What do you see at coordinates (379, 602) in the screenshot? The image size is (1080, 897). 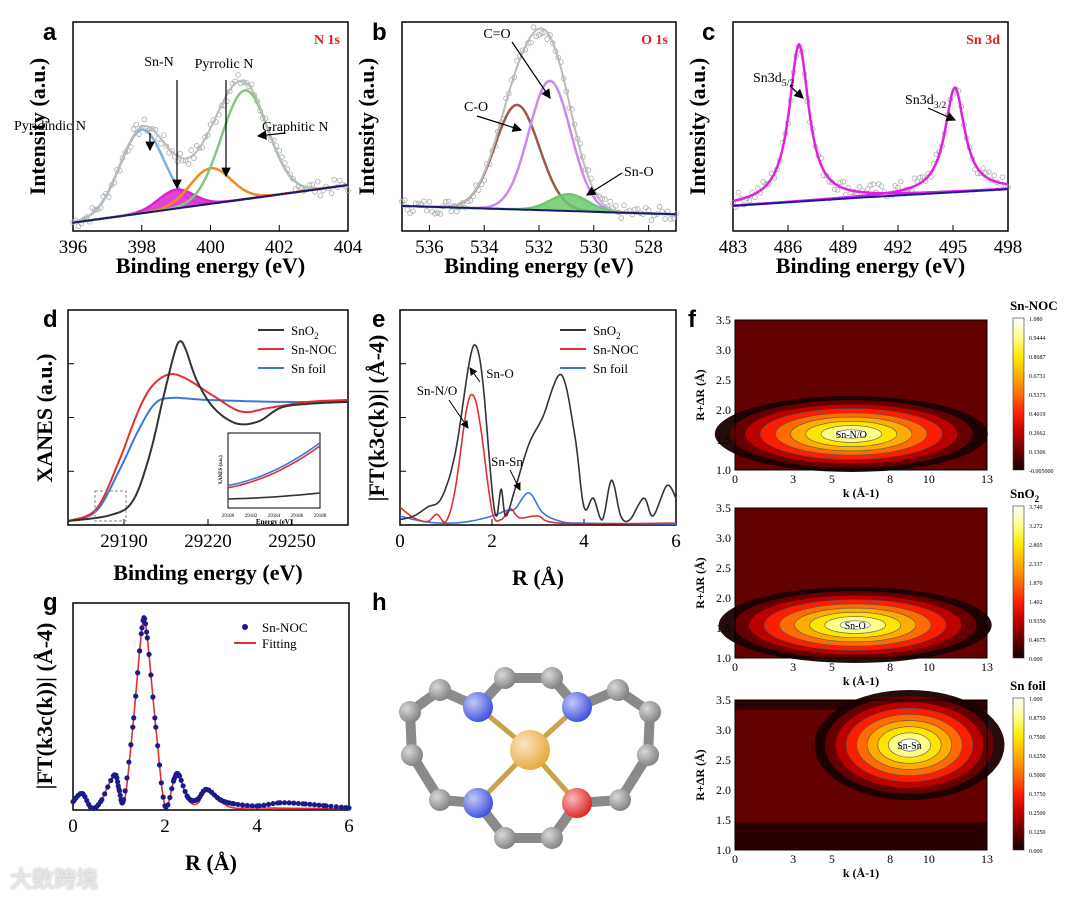 I see `panel-label-h: h` at bounding box center [379, 602].